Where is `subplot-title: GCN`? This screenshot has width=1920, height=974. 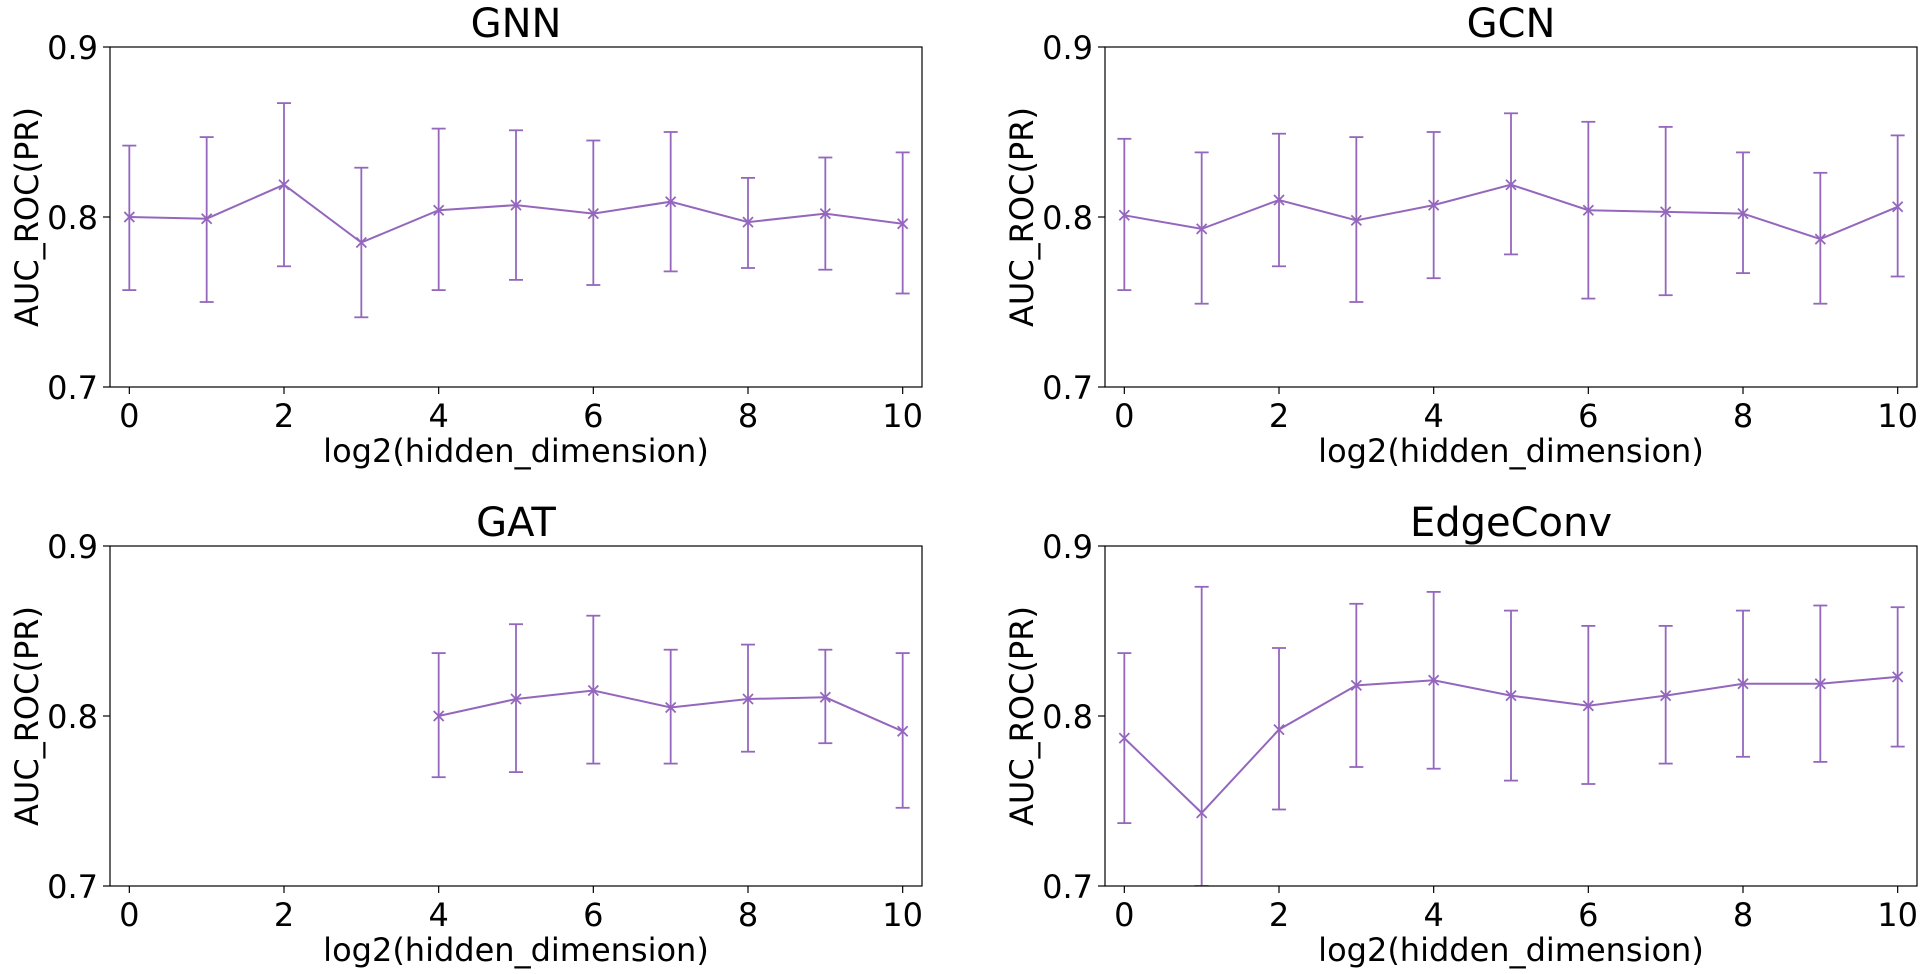
subplot-title: GCN is located at coordinates (1511, 24).